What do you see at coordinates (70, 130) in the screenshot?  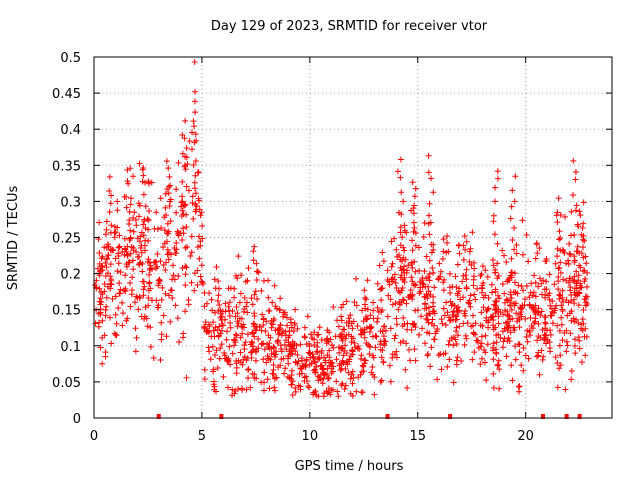 I see `y-tick-label: 0.4` at bounding box center [70, 130].